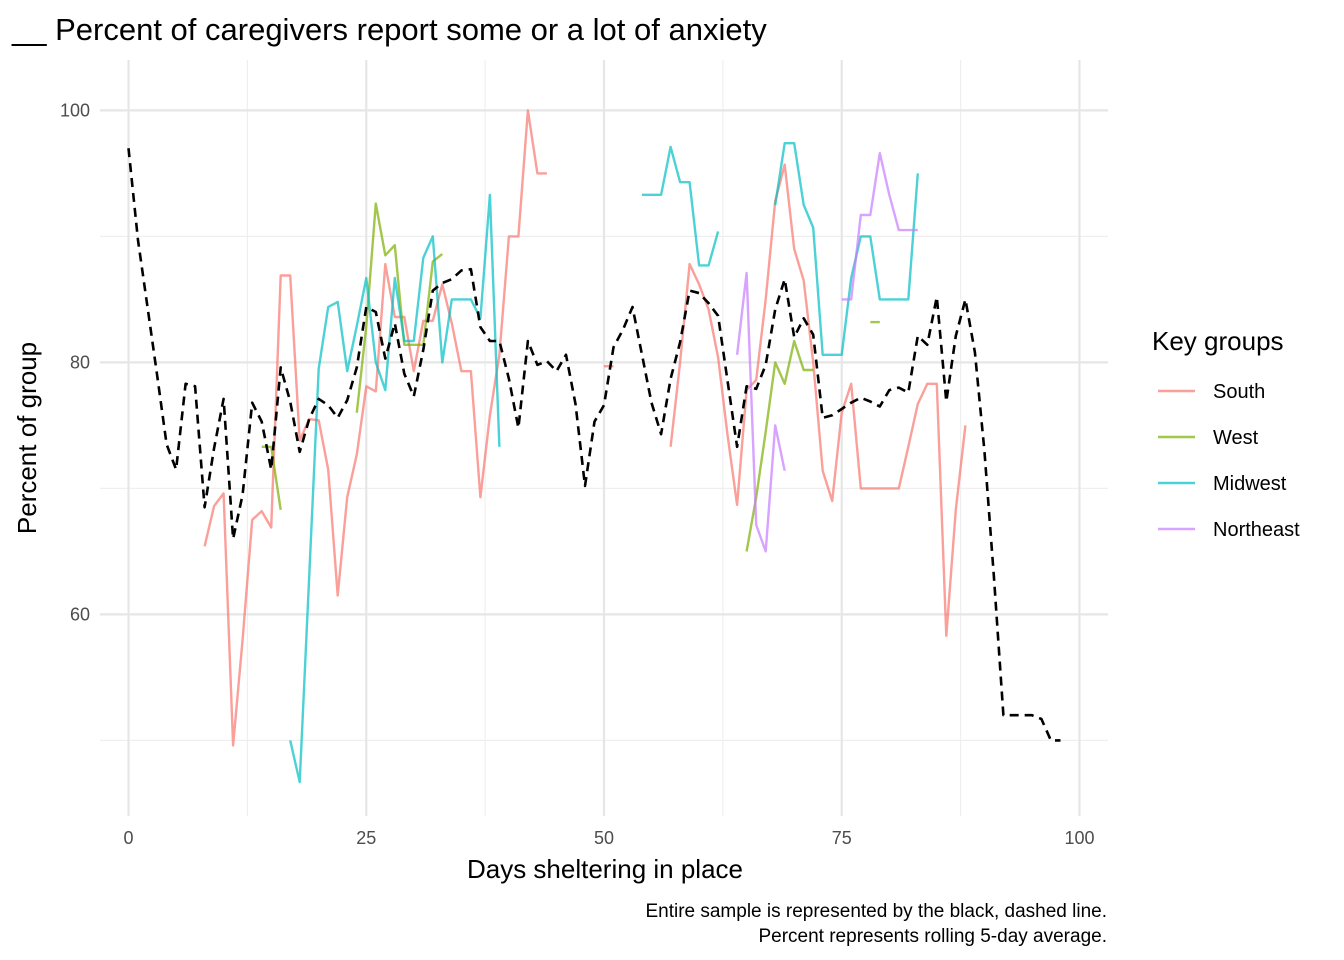 This screenshot has height=960, width=1344. What do you see at coordinates (1256, 530) in the screenshot?
I see `legend-label: Northeast` at bounding box center [1256, 530].